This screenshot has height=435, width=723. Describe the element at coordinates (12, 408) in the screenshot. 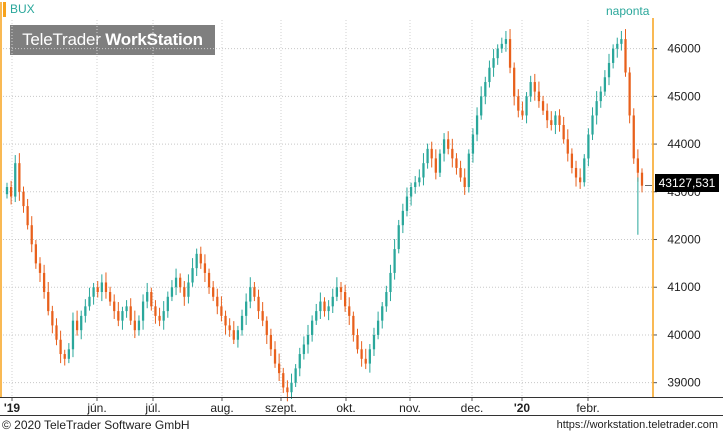

I see `x-tick-label: '19` at that location.